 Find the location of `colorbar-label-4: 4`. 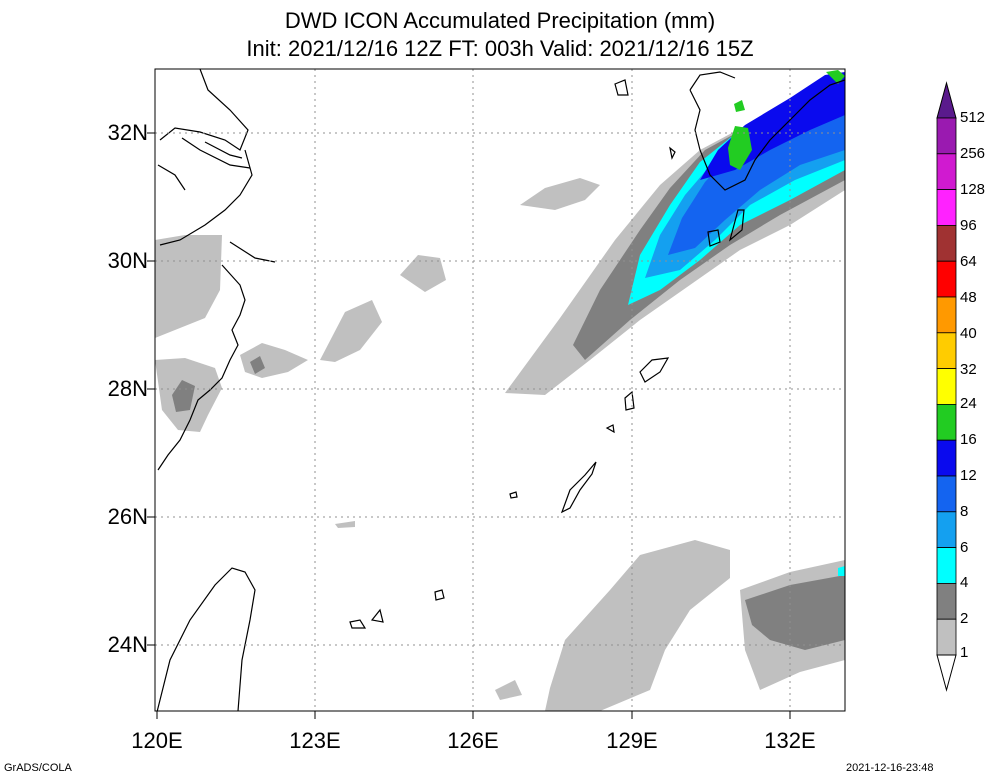

colorbar-label-4: 4 is located at coordinates (964, 582).